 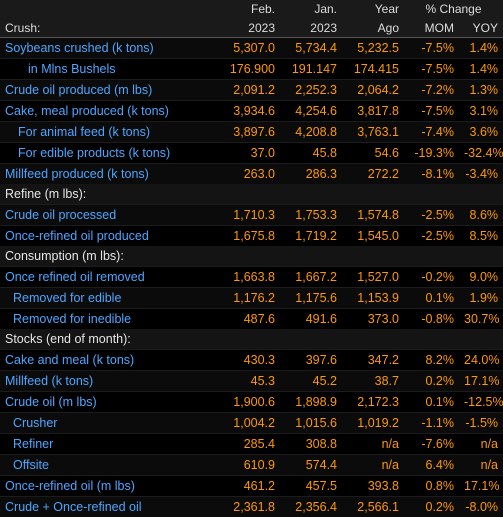 I want to click on value-yoy-change: 1.4%, so click(x=481, y=69).